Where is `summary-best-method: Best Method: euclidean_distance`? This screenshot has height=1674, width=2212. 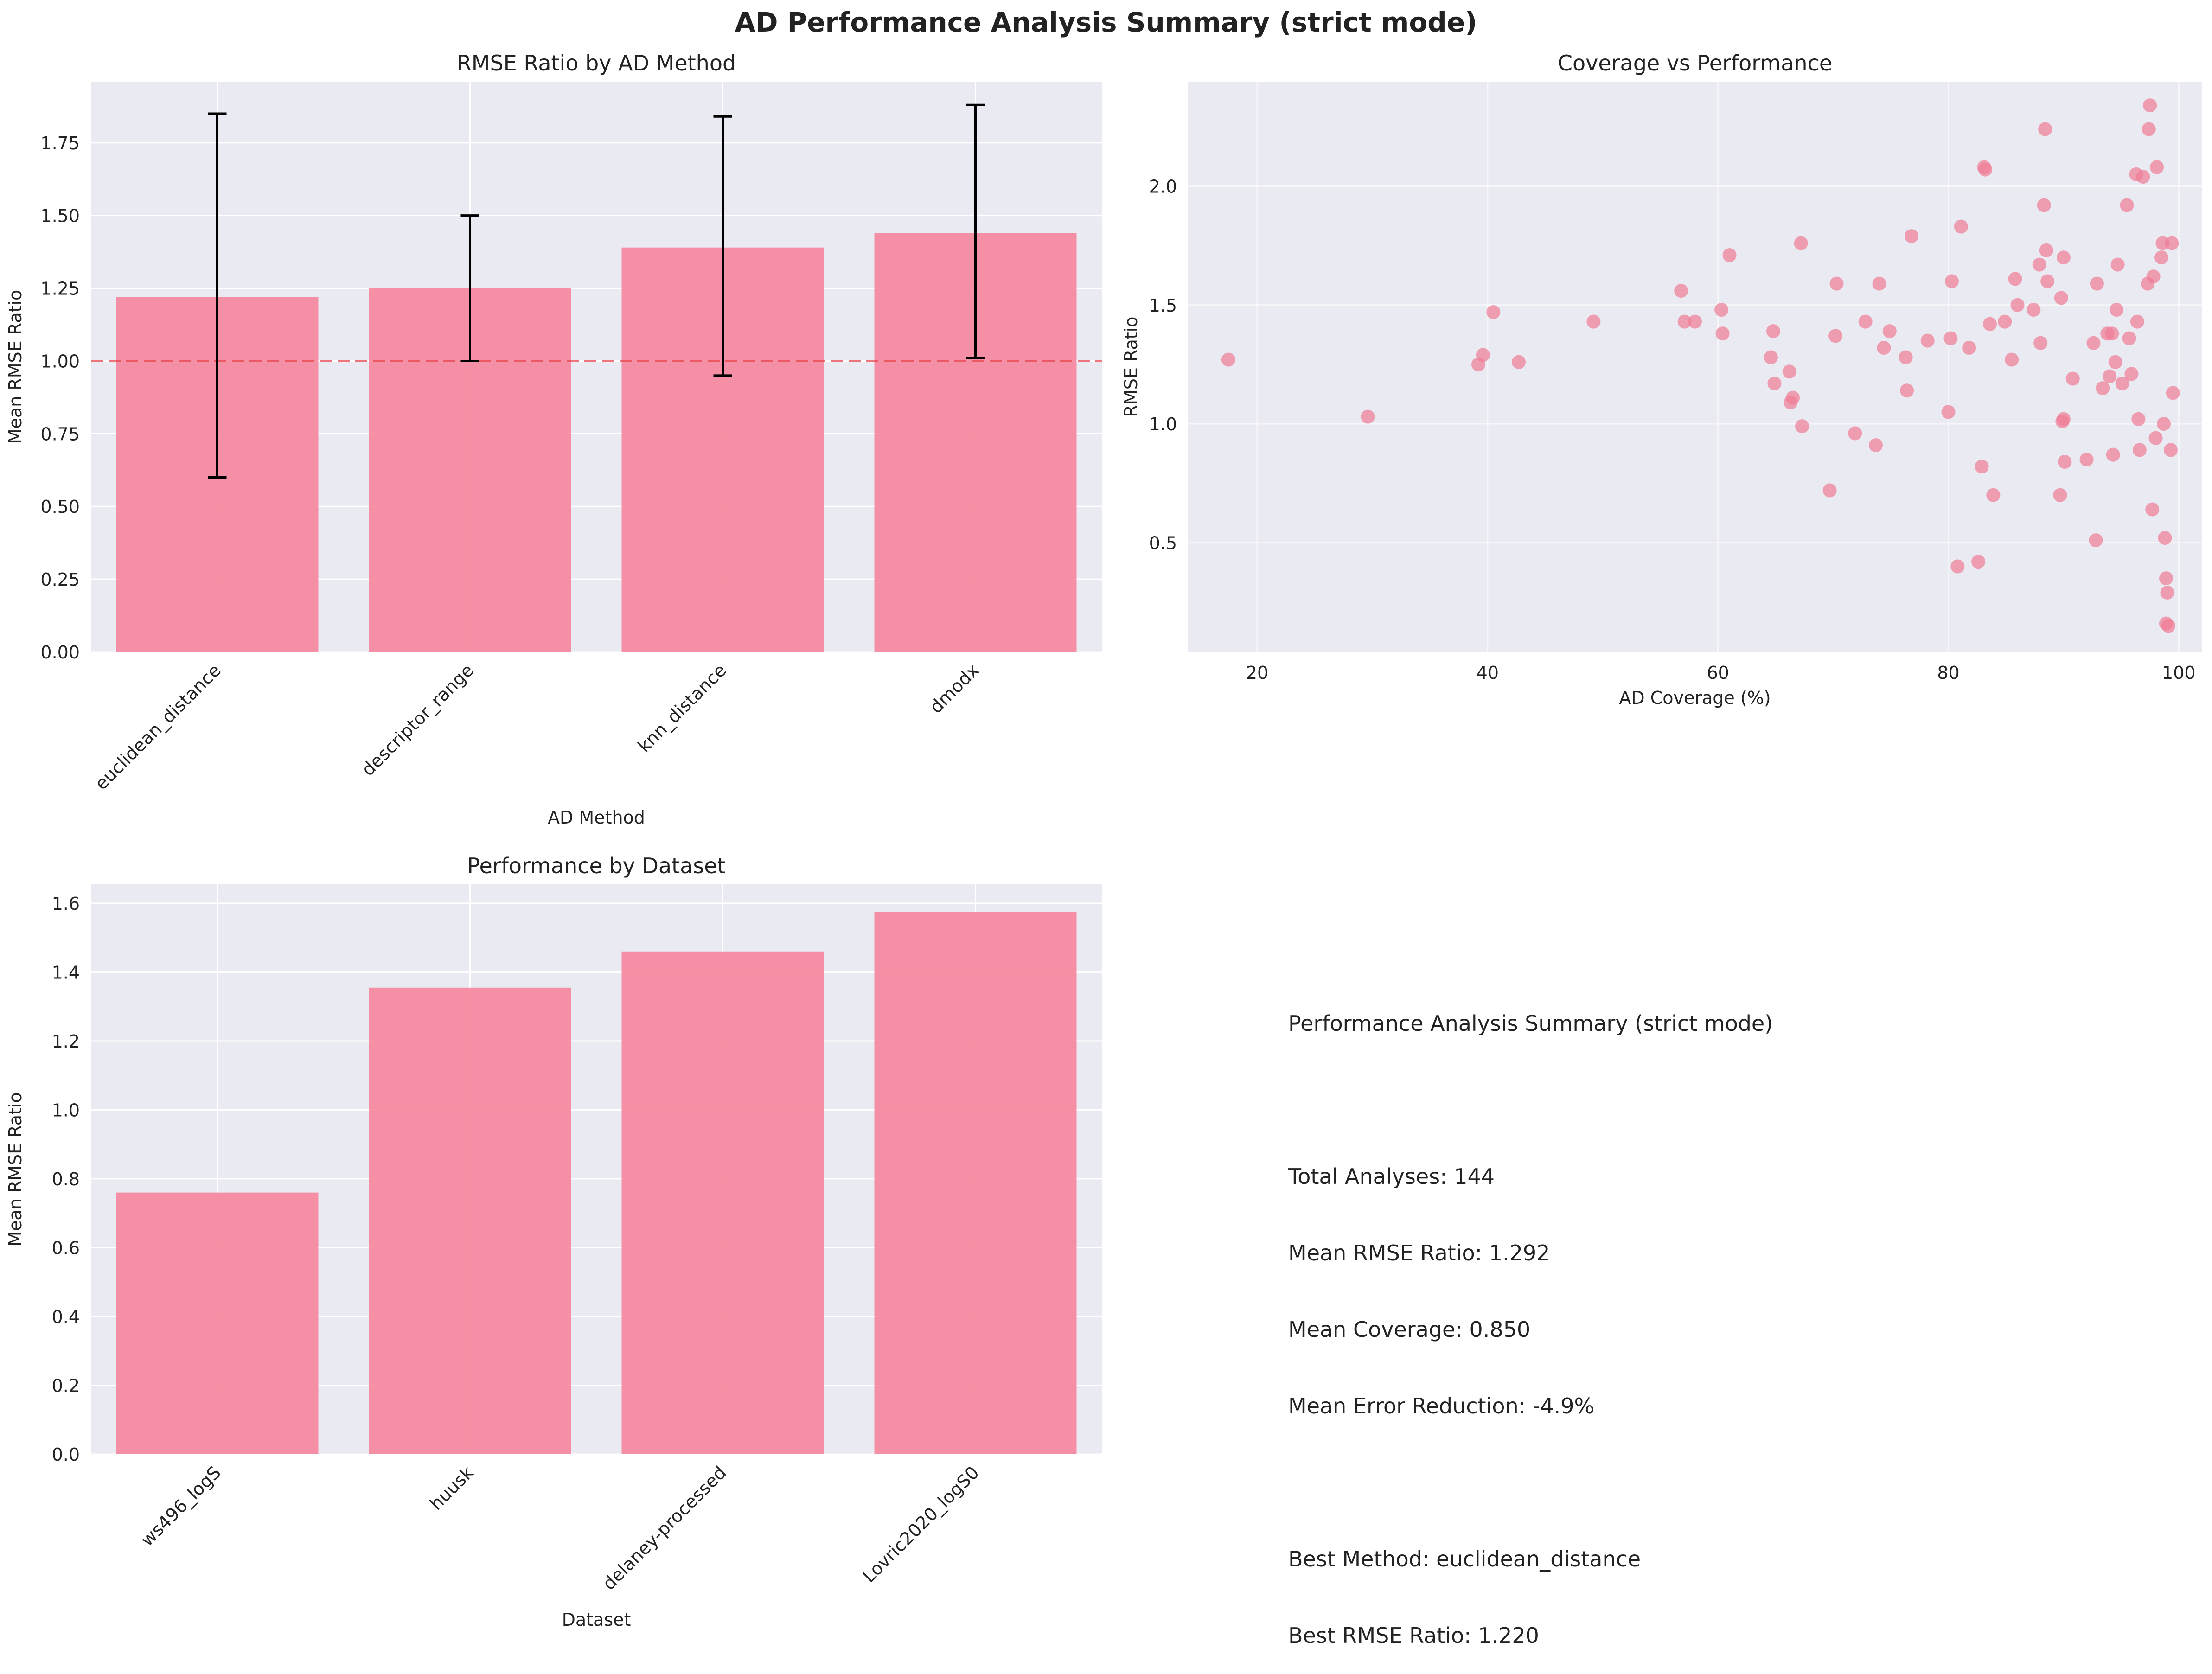
summary-best-method: Best Method: euclidean_distance is located at coordinates (1464, 1559).